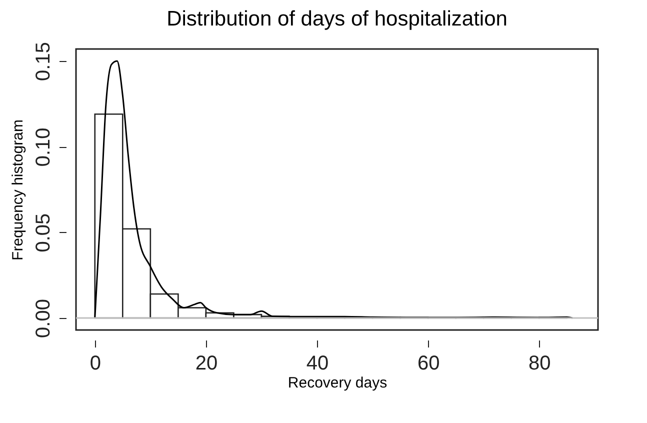 This screenshot has width=647, height=423. Describe the element at coordinates (337, 19) in the screenshot. I see `chart-title: Distribution of days of hospitalization` at that location.